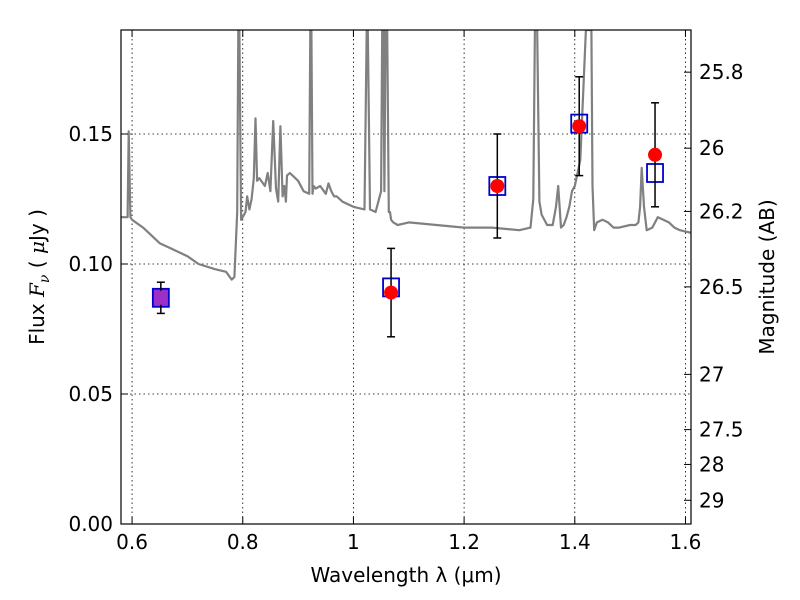 The width and height of the screenshot is (800, 600). Describe the element at coordinates (721, 430) in the screenshot. I see `y2-tick-label: 27.5` at that location.